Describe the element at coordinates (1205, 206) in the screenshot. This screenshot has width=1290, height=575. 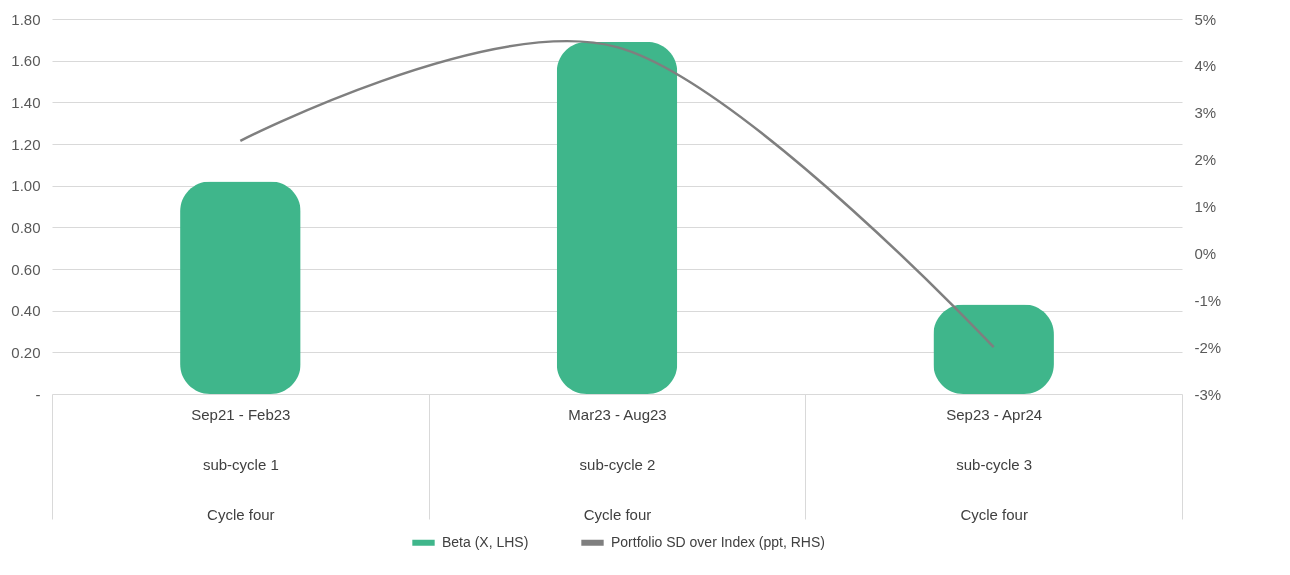
I see `y2-tick-label: 1%` at that location.